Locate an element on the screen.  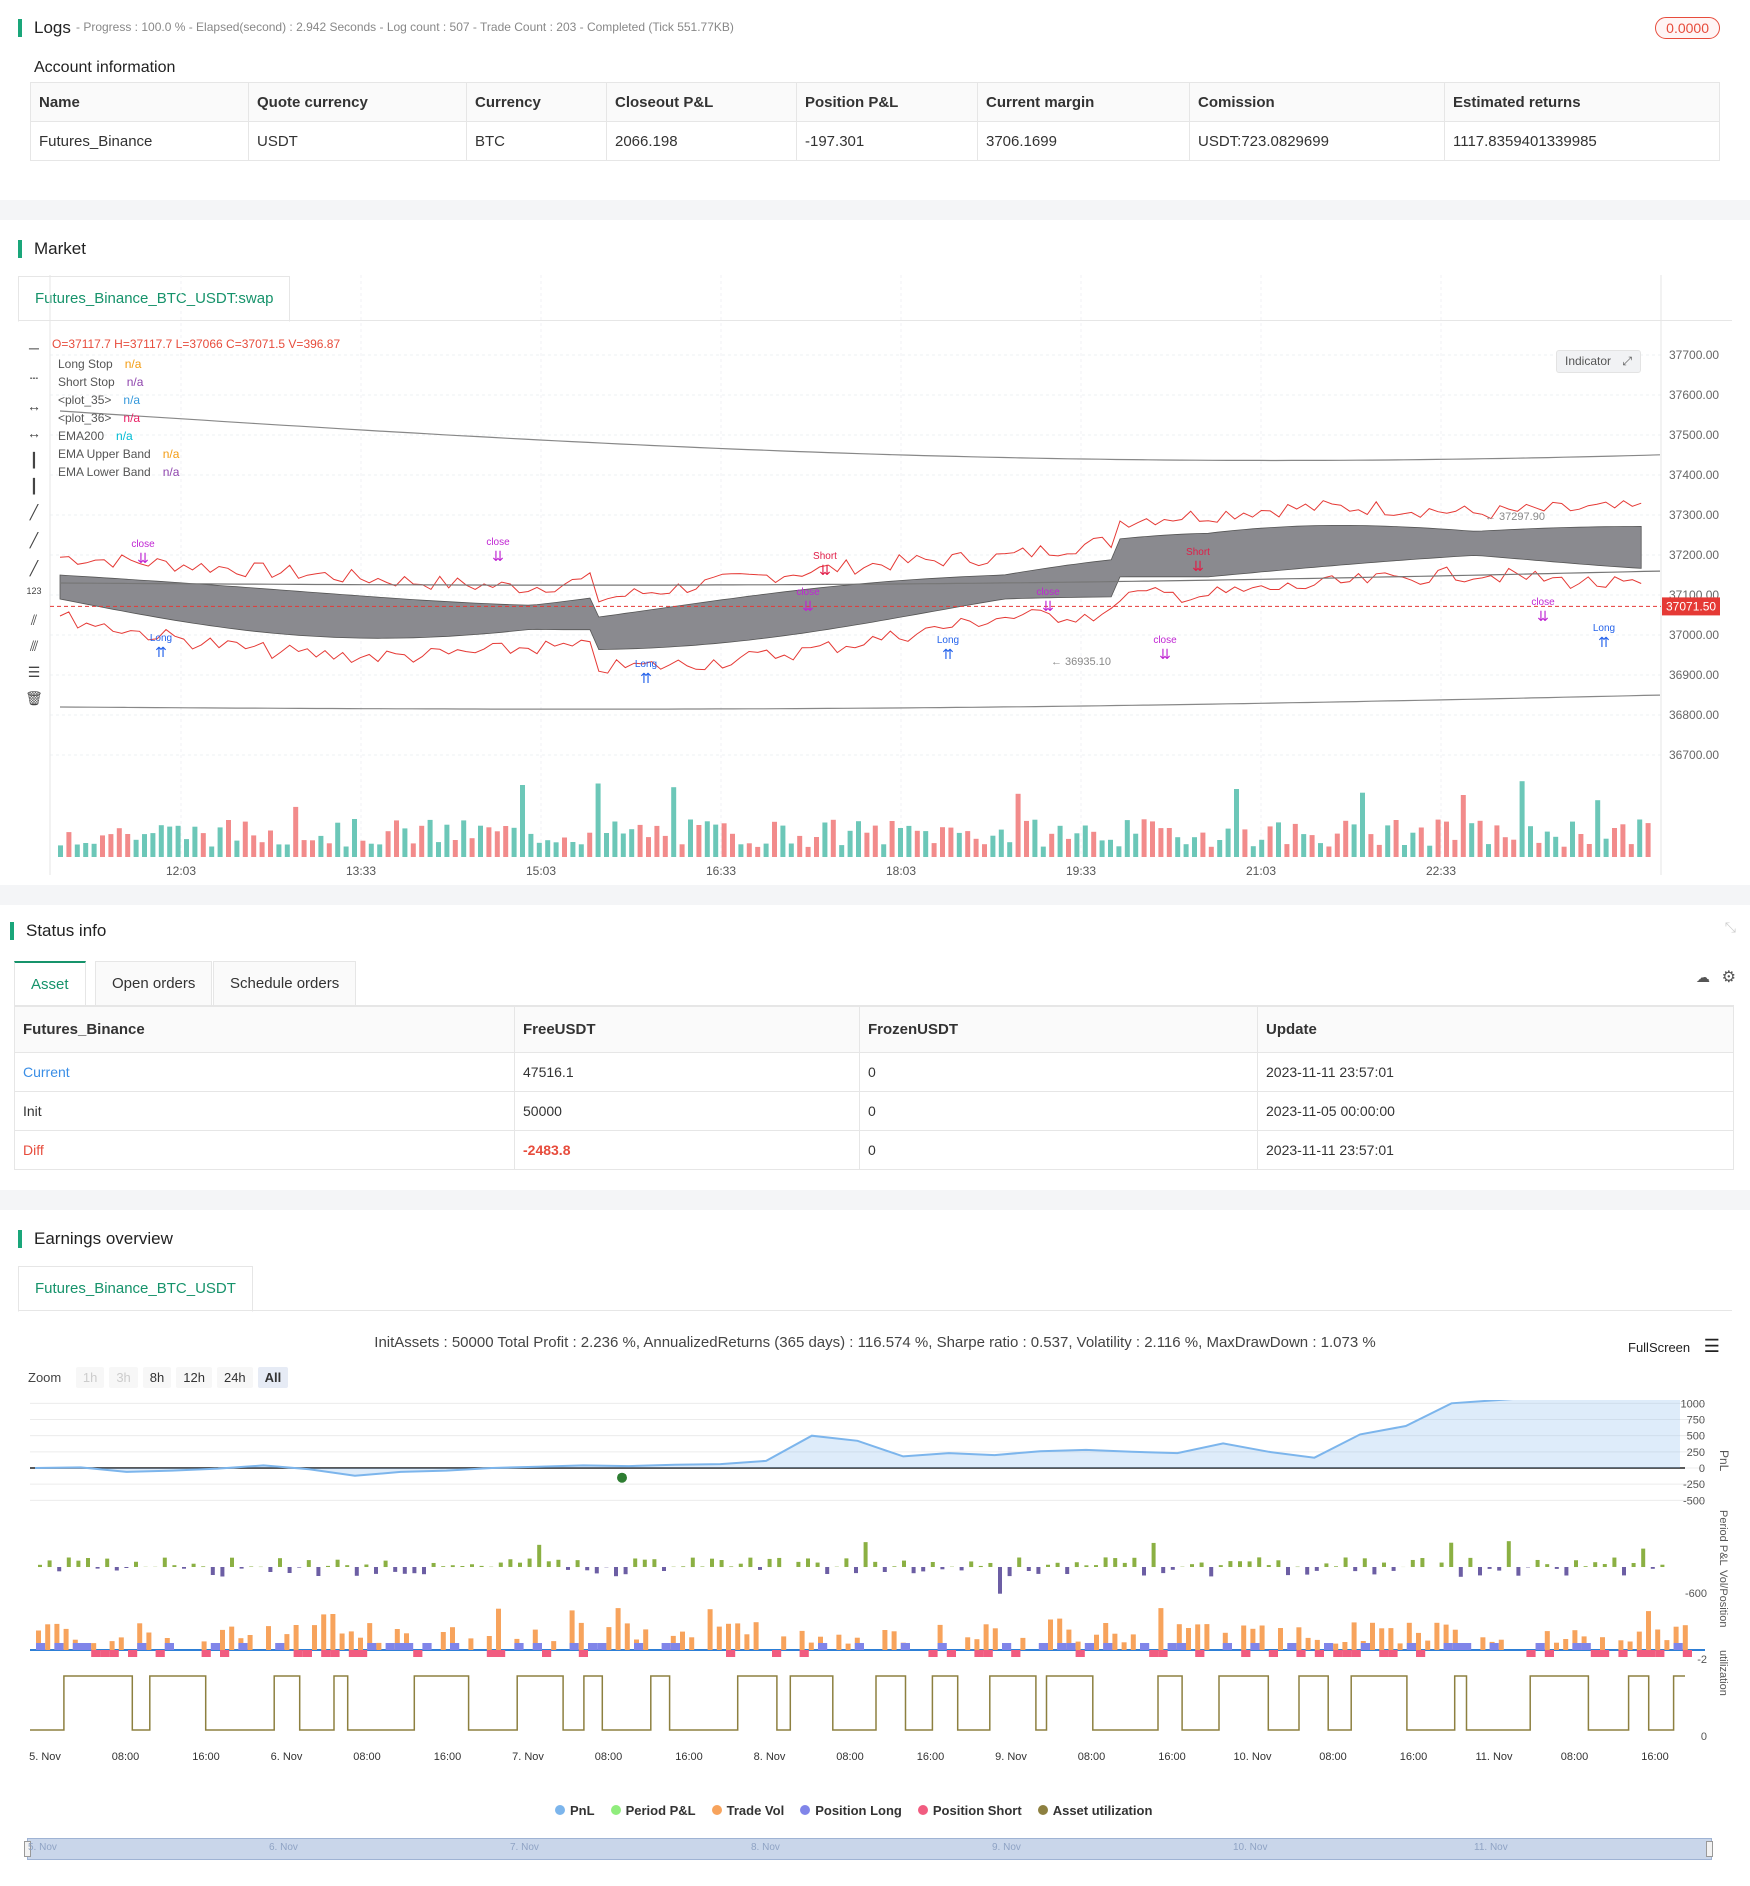
legend-item: PnL is located at coordinates (575, 1810).